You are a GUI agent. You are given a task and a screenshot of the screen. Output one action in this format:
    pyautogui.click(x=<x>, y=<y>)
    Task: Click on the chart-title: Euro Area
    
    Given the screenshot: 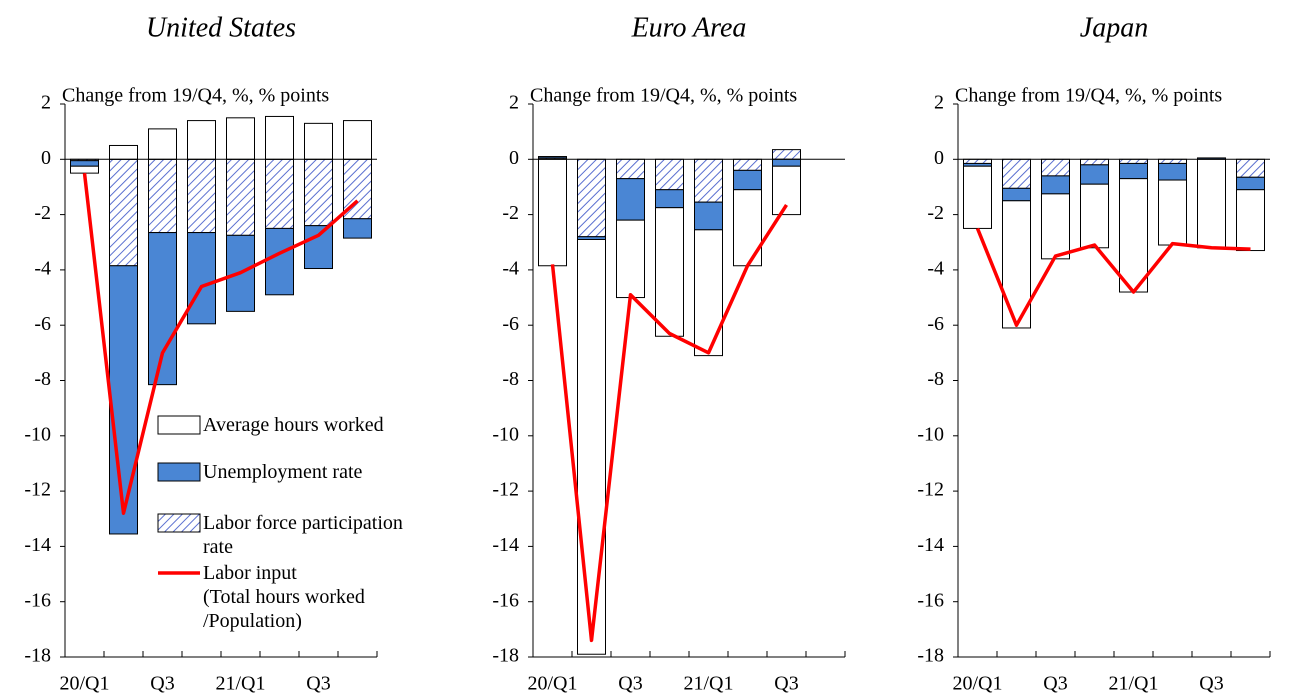 What is the action you would take?
    pyautogui.click(x=689, y=27)
    